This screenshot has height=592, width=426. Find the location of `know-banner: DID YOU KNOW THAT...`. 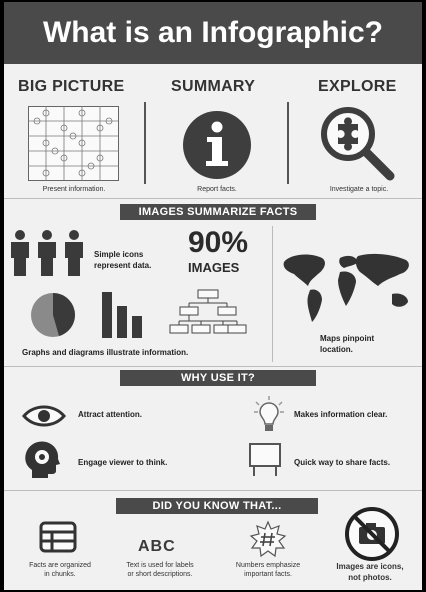

know-banner: DID YOU KNOW THAT... is located at coordinates (217, 506).